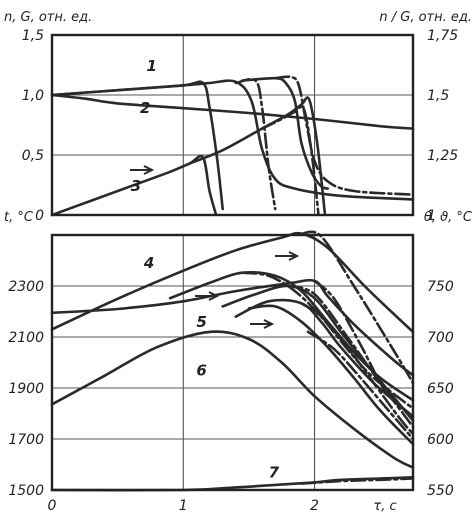 This screenshot has width=476, height=518. I want to click on xlabel: τ, с, so click(384, 506).